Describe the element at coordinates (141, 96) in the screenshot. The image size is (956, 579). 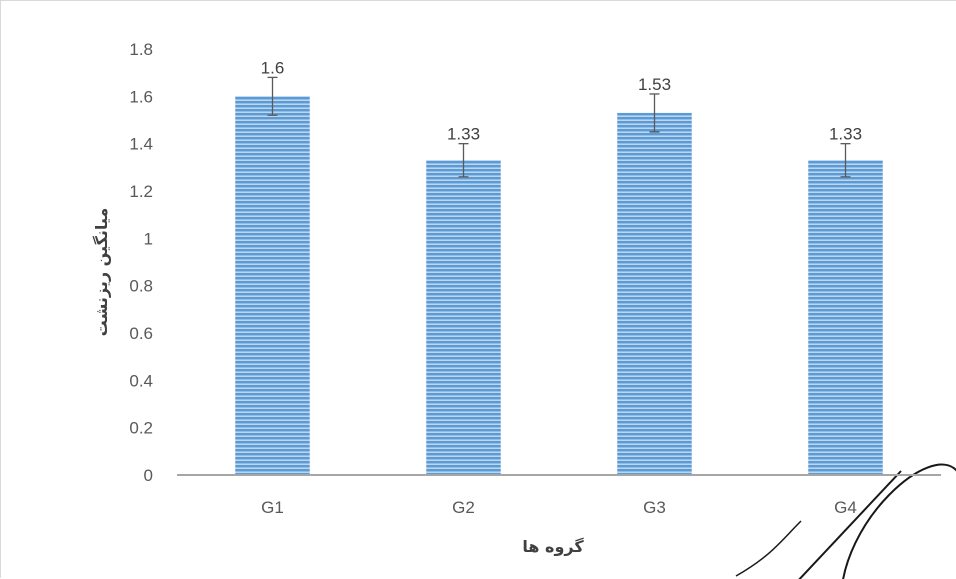
I see `y-tick-label: 1.6` at that location.